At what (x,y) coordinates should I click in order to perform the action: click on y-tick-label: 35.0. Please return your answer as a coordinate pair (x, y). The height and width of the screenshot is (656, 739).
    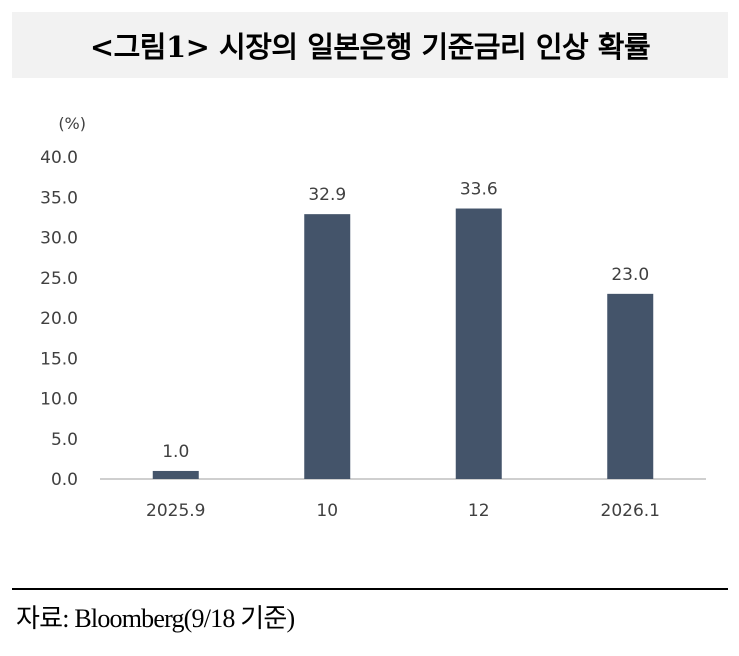
    Looking at the image, I should click on (59, 198).